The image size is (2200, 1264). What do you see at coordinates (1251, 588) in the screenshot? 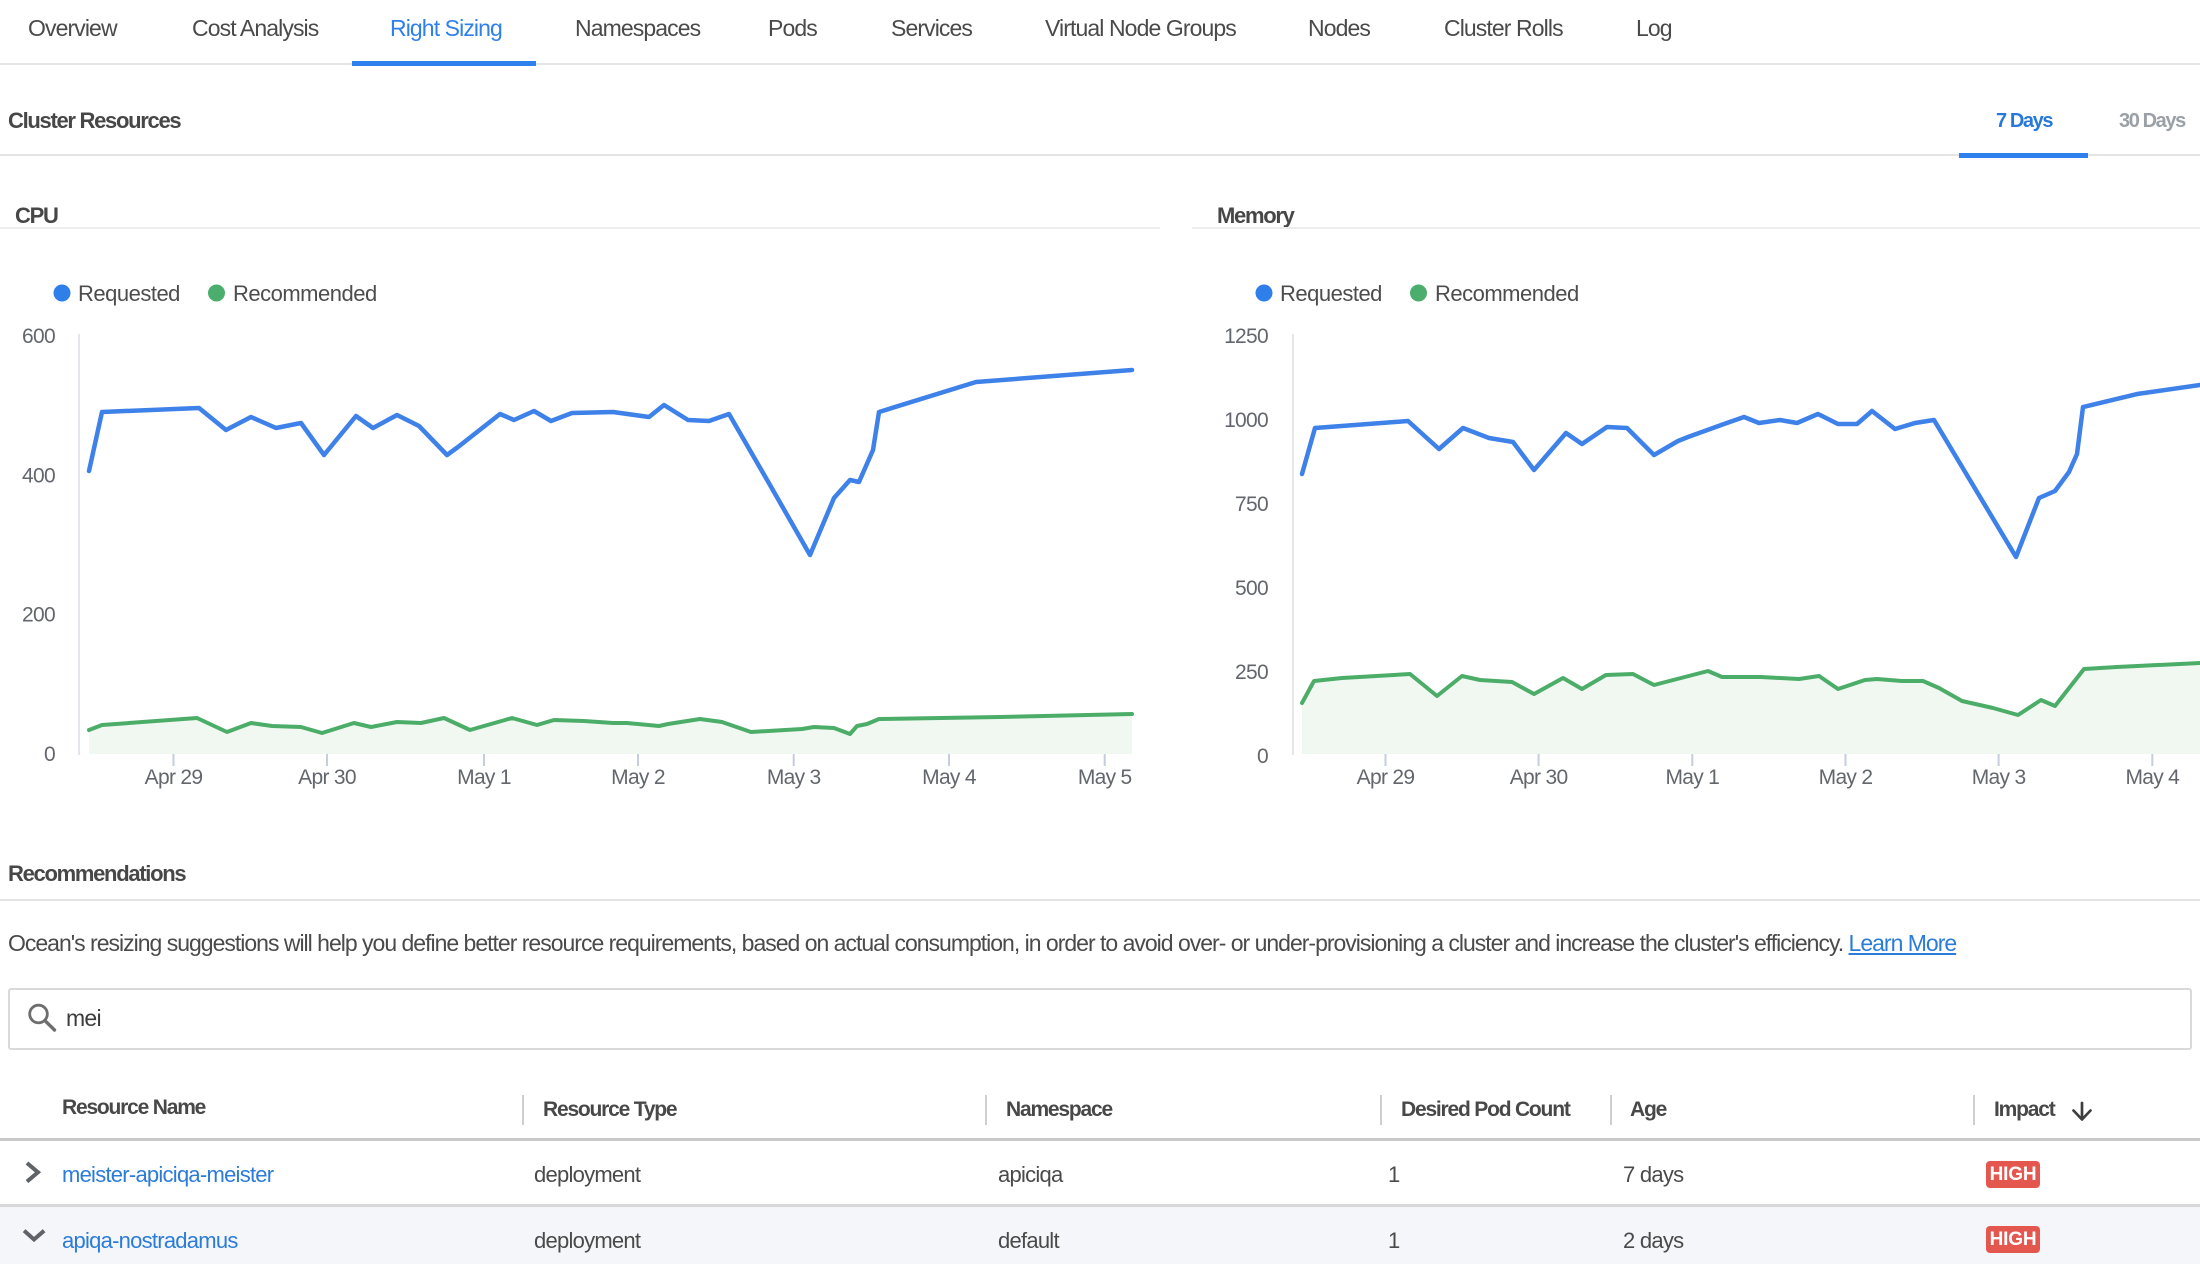
I see `svg-text: 500` at bounding box center [1251, 588].